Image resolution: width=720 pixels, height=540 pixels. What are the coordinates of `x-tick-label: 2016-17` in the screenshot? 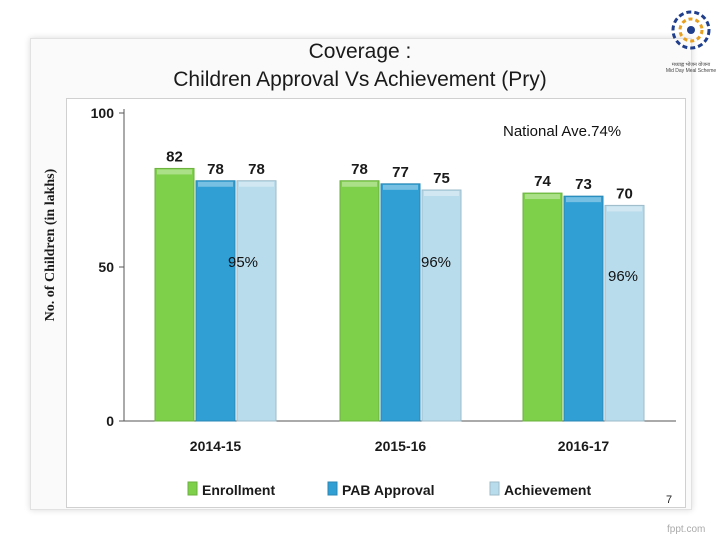 It's located at (584, 446).